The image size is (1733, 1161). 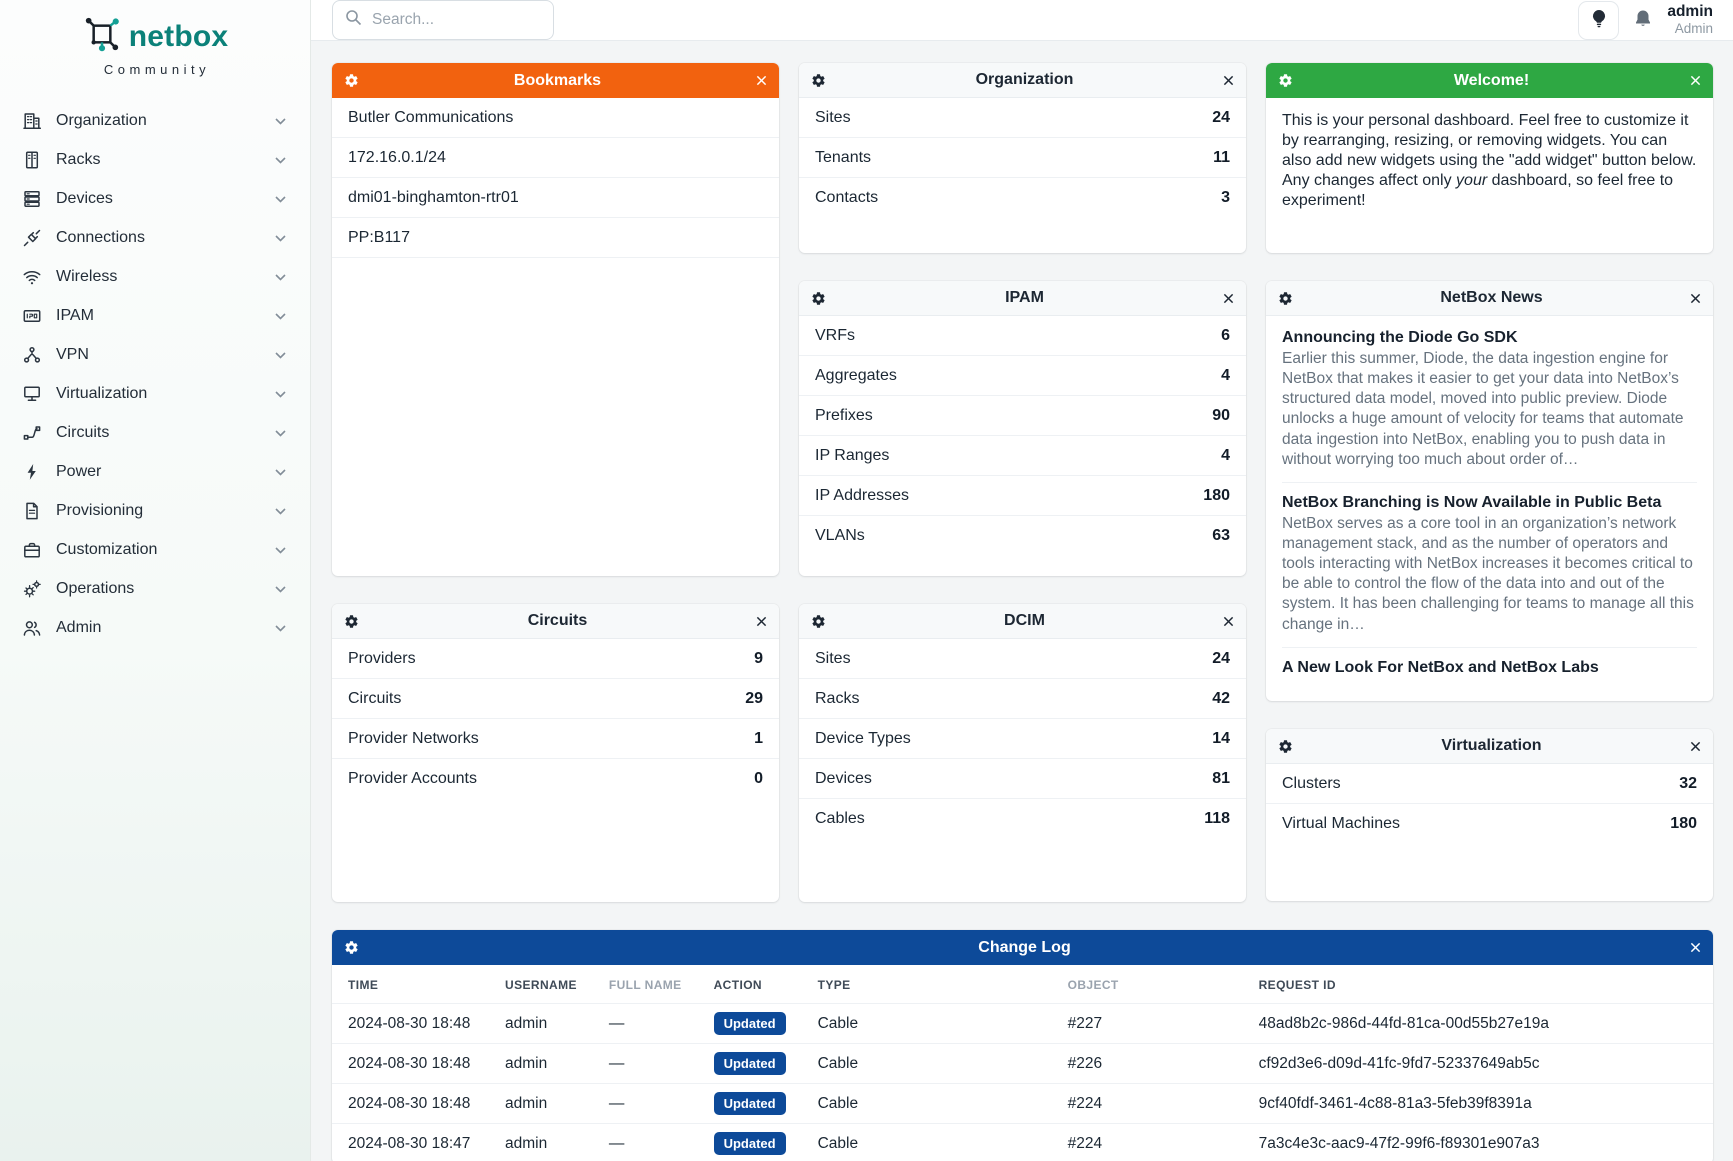 I want to click on stat-value: 118, so click(x=1217, y=818).